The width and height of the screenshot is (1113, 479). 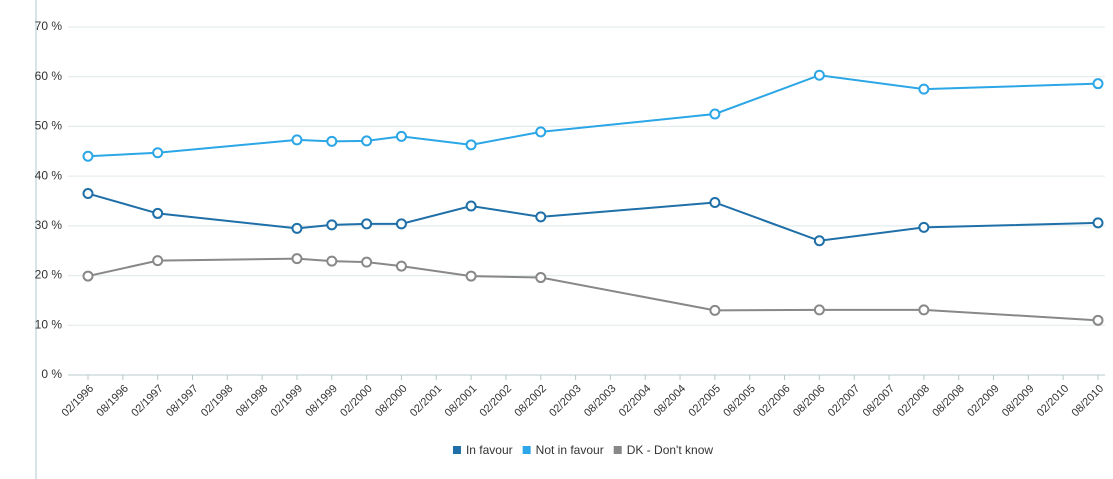 What do you see at coordinates (704, 401) in the screenshot?
I see `x-tick-label: 02/2005` at bounding box center [704, 401].